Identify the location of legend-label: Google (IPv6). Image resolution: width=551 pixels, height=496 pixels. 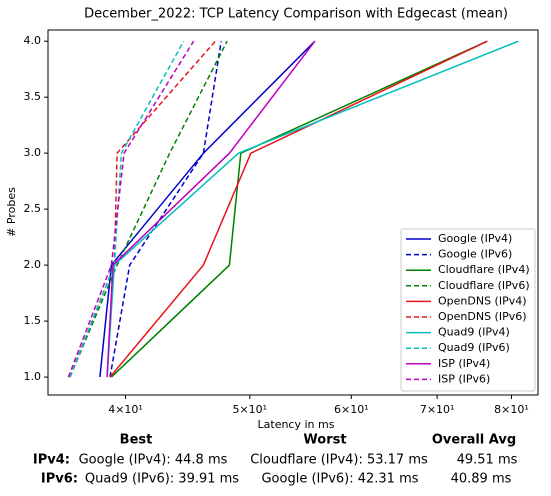
(475, 254).